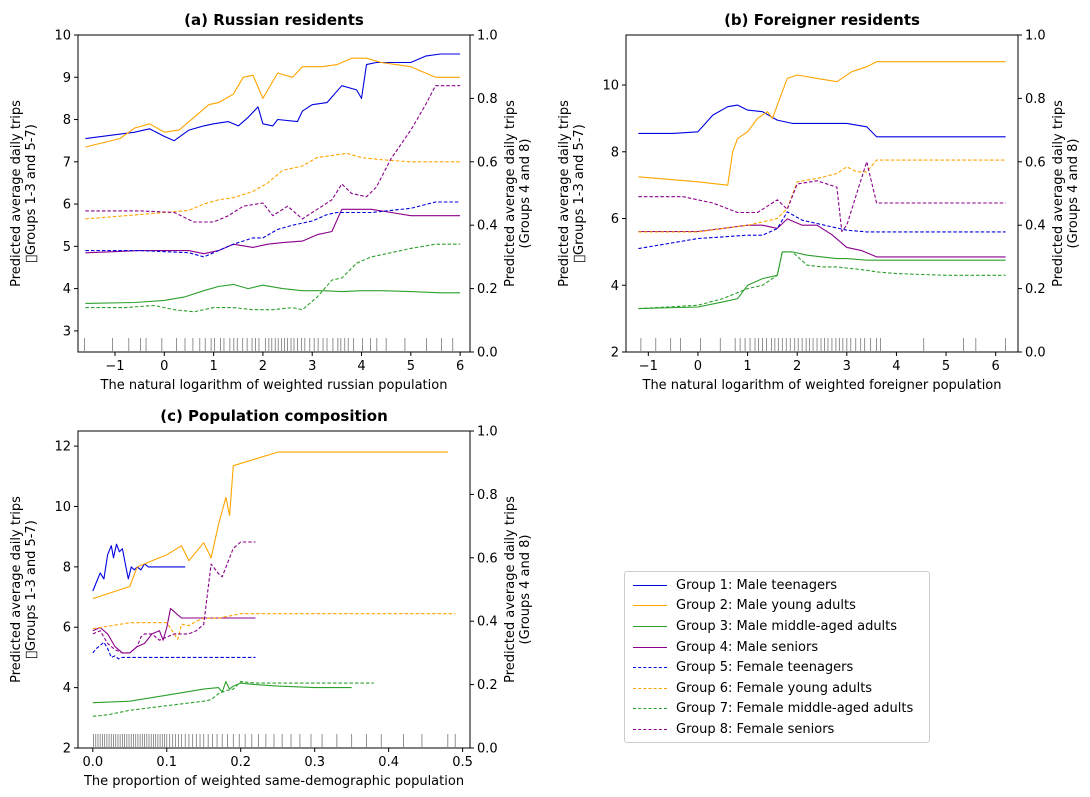  I want to click on legend-label-group-7: Group 7: Female middle-aged adults, so click(795, 709).